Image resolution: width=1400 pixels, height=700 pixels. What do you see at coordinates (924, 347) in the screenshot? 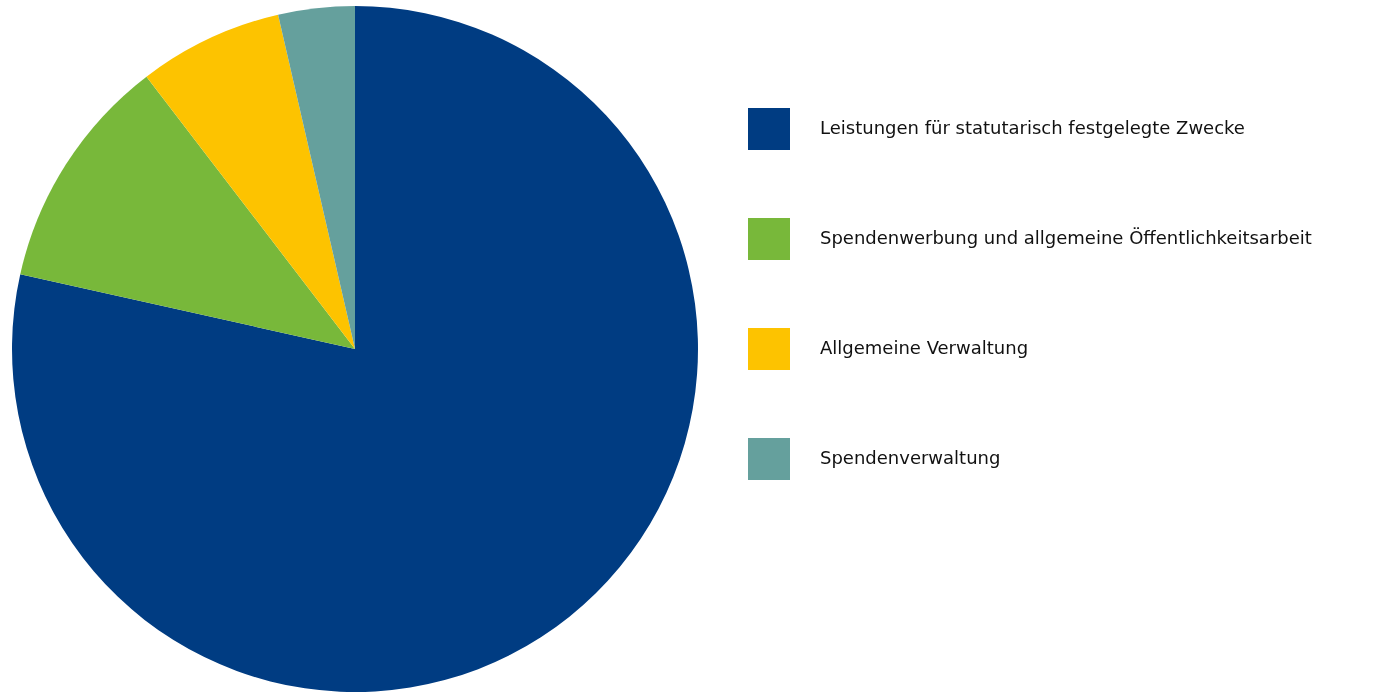
I see `legend-label: Allgemeine Verwaltung` at bounding box center [924, 347].